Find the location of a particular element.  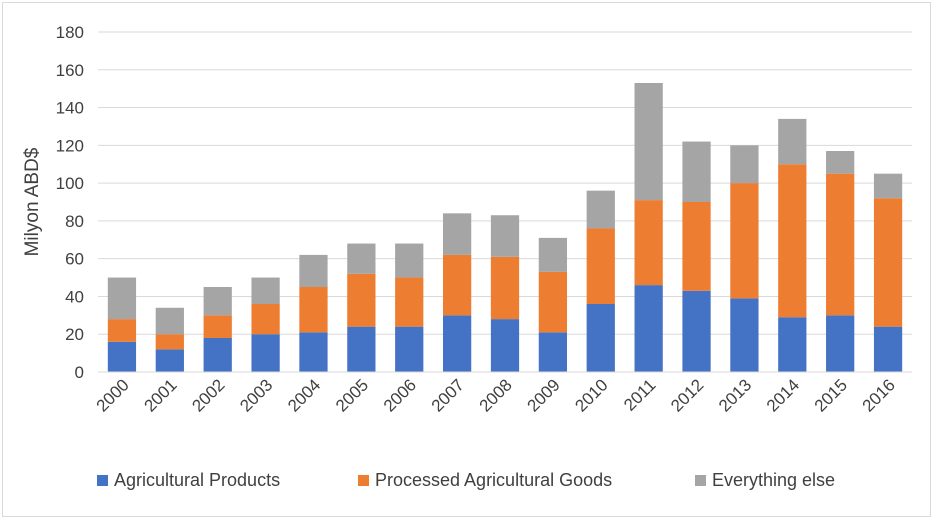

bar-segment-agricultural-products-2001 is located at coordinates (169, 360).